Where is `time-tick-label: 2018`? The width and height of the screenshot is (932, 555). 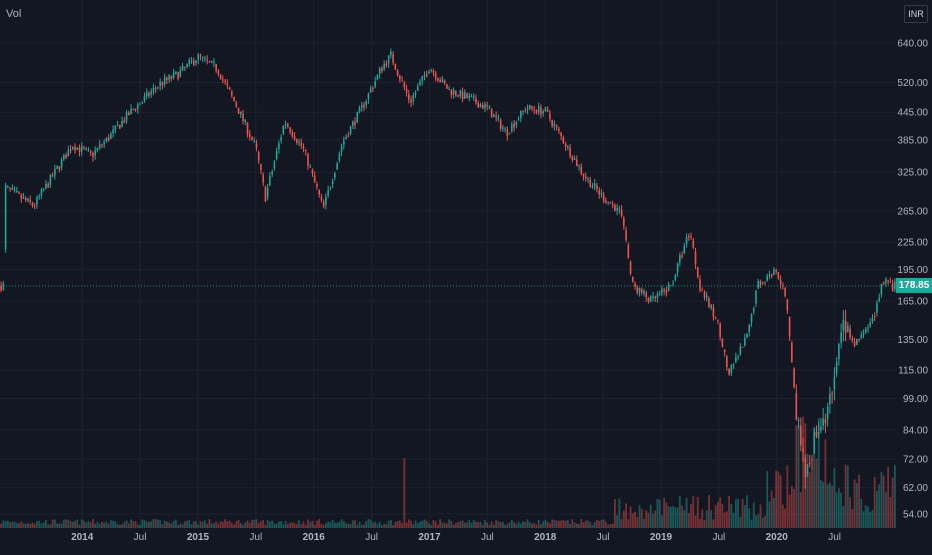
time-tick-label: 2018 is located at coordinates (545, 537).